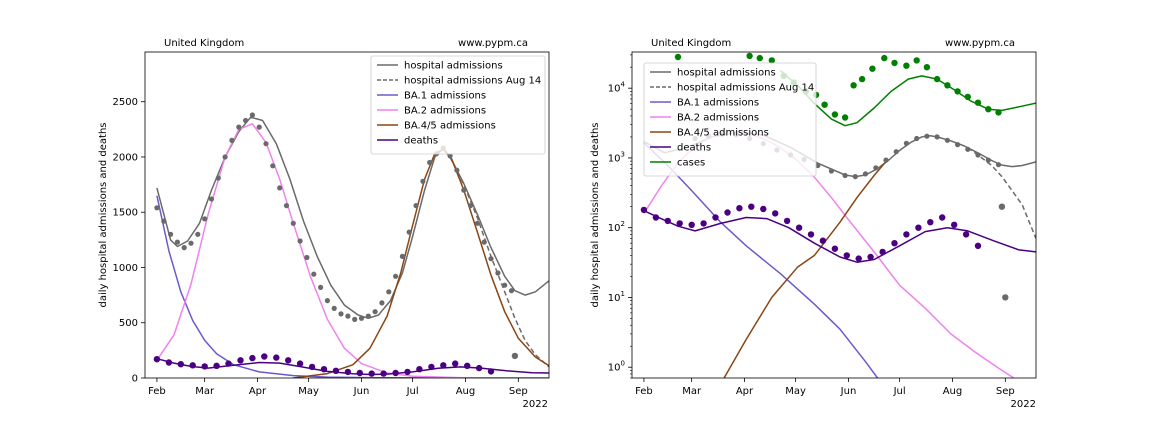 The height and width of the screenshot is (432, 1152). I want to click on left-x-tick-label: Mar, so click(205, 391).